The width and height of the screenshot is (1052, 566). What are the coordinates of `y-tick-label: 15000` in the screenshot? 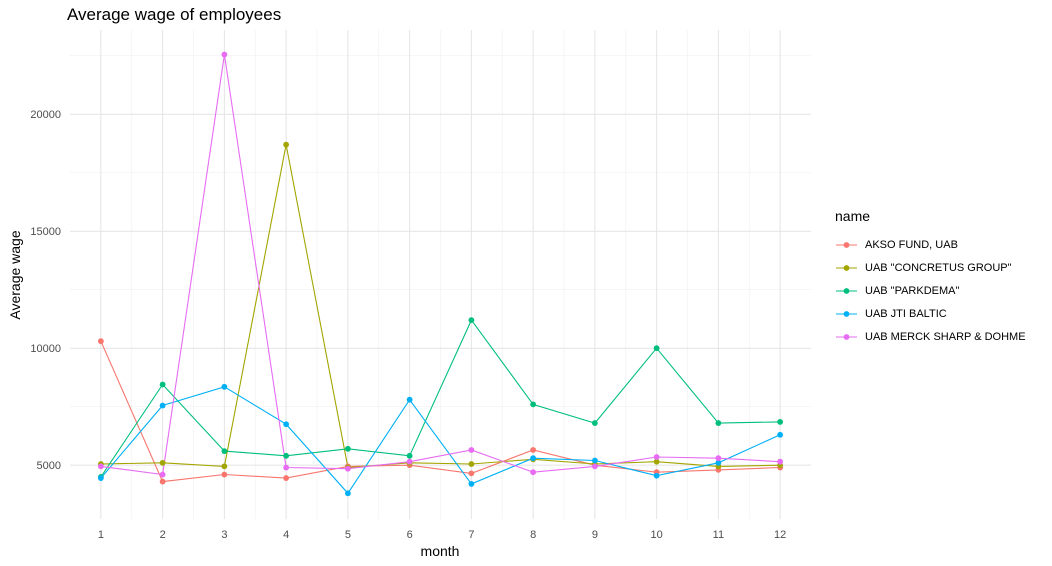 It's located at (45, 232).